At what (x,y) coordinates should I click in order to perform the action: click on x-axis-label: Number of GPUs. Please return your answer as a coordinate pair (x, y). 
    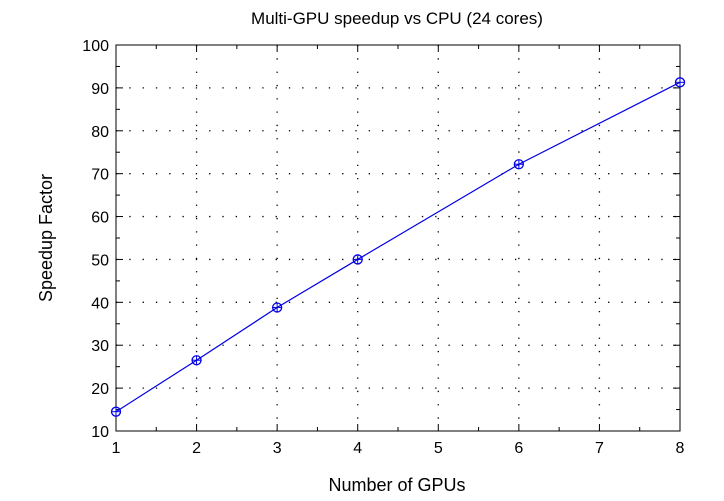
    Looking at the image, I should click on (396, 485).